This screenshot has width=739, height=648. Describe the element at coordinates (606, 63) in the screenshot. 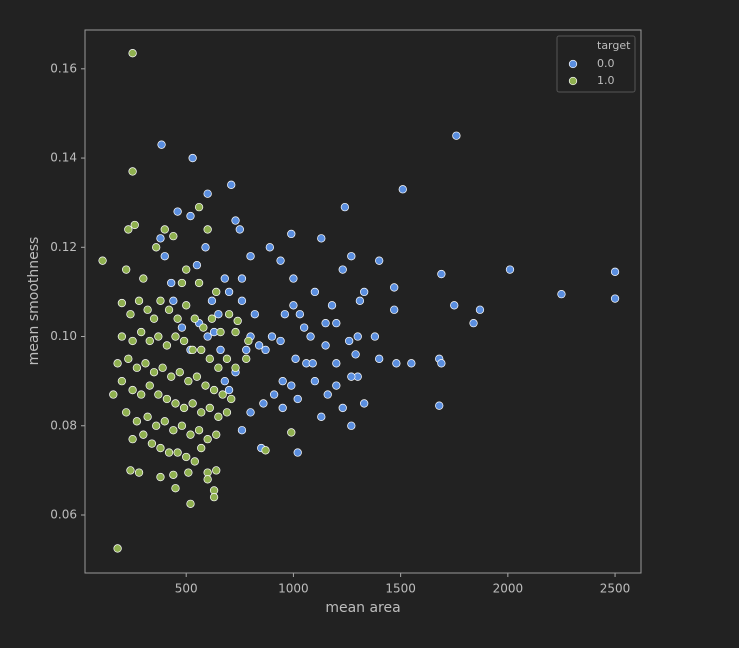

I see `legend-label: 0.0` at that location.